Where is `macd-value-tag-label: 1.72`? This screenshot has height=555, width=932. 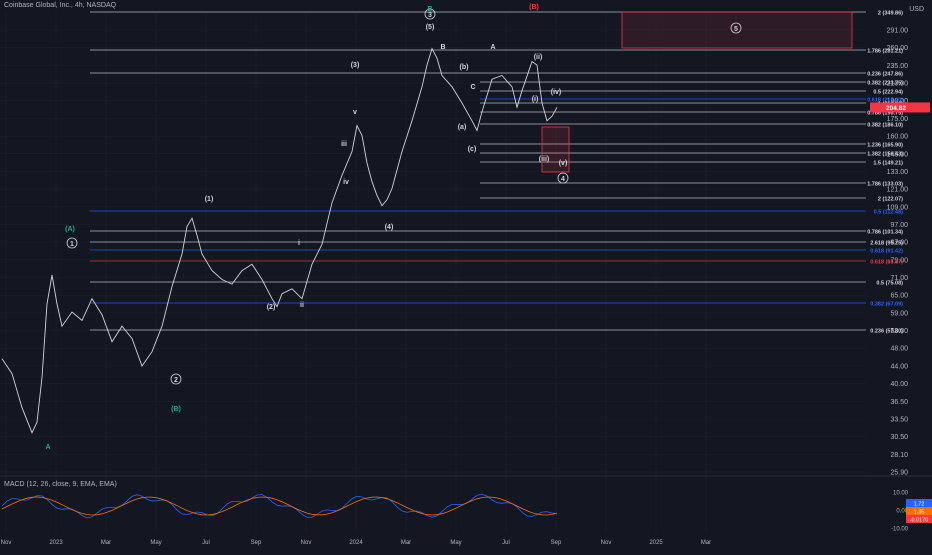 macd-value-tag-label: 1.72 is located at coordinates (919, 505).